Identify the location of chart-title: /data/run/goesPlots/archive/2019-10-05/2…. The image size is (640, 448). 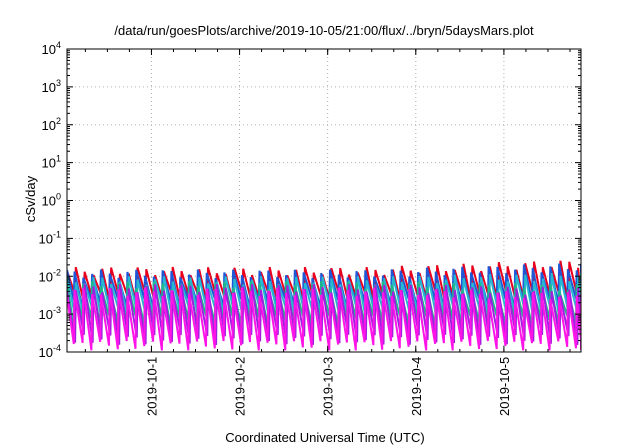
(324, 30).